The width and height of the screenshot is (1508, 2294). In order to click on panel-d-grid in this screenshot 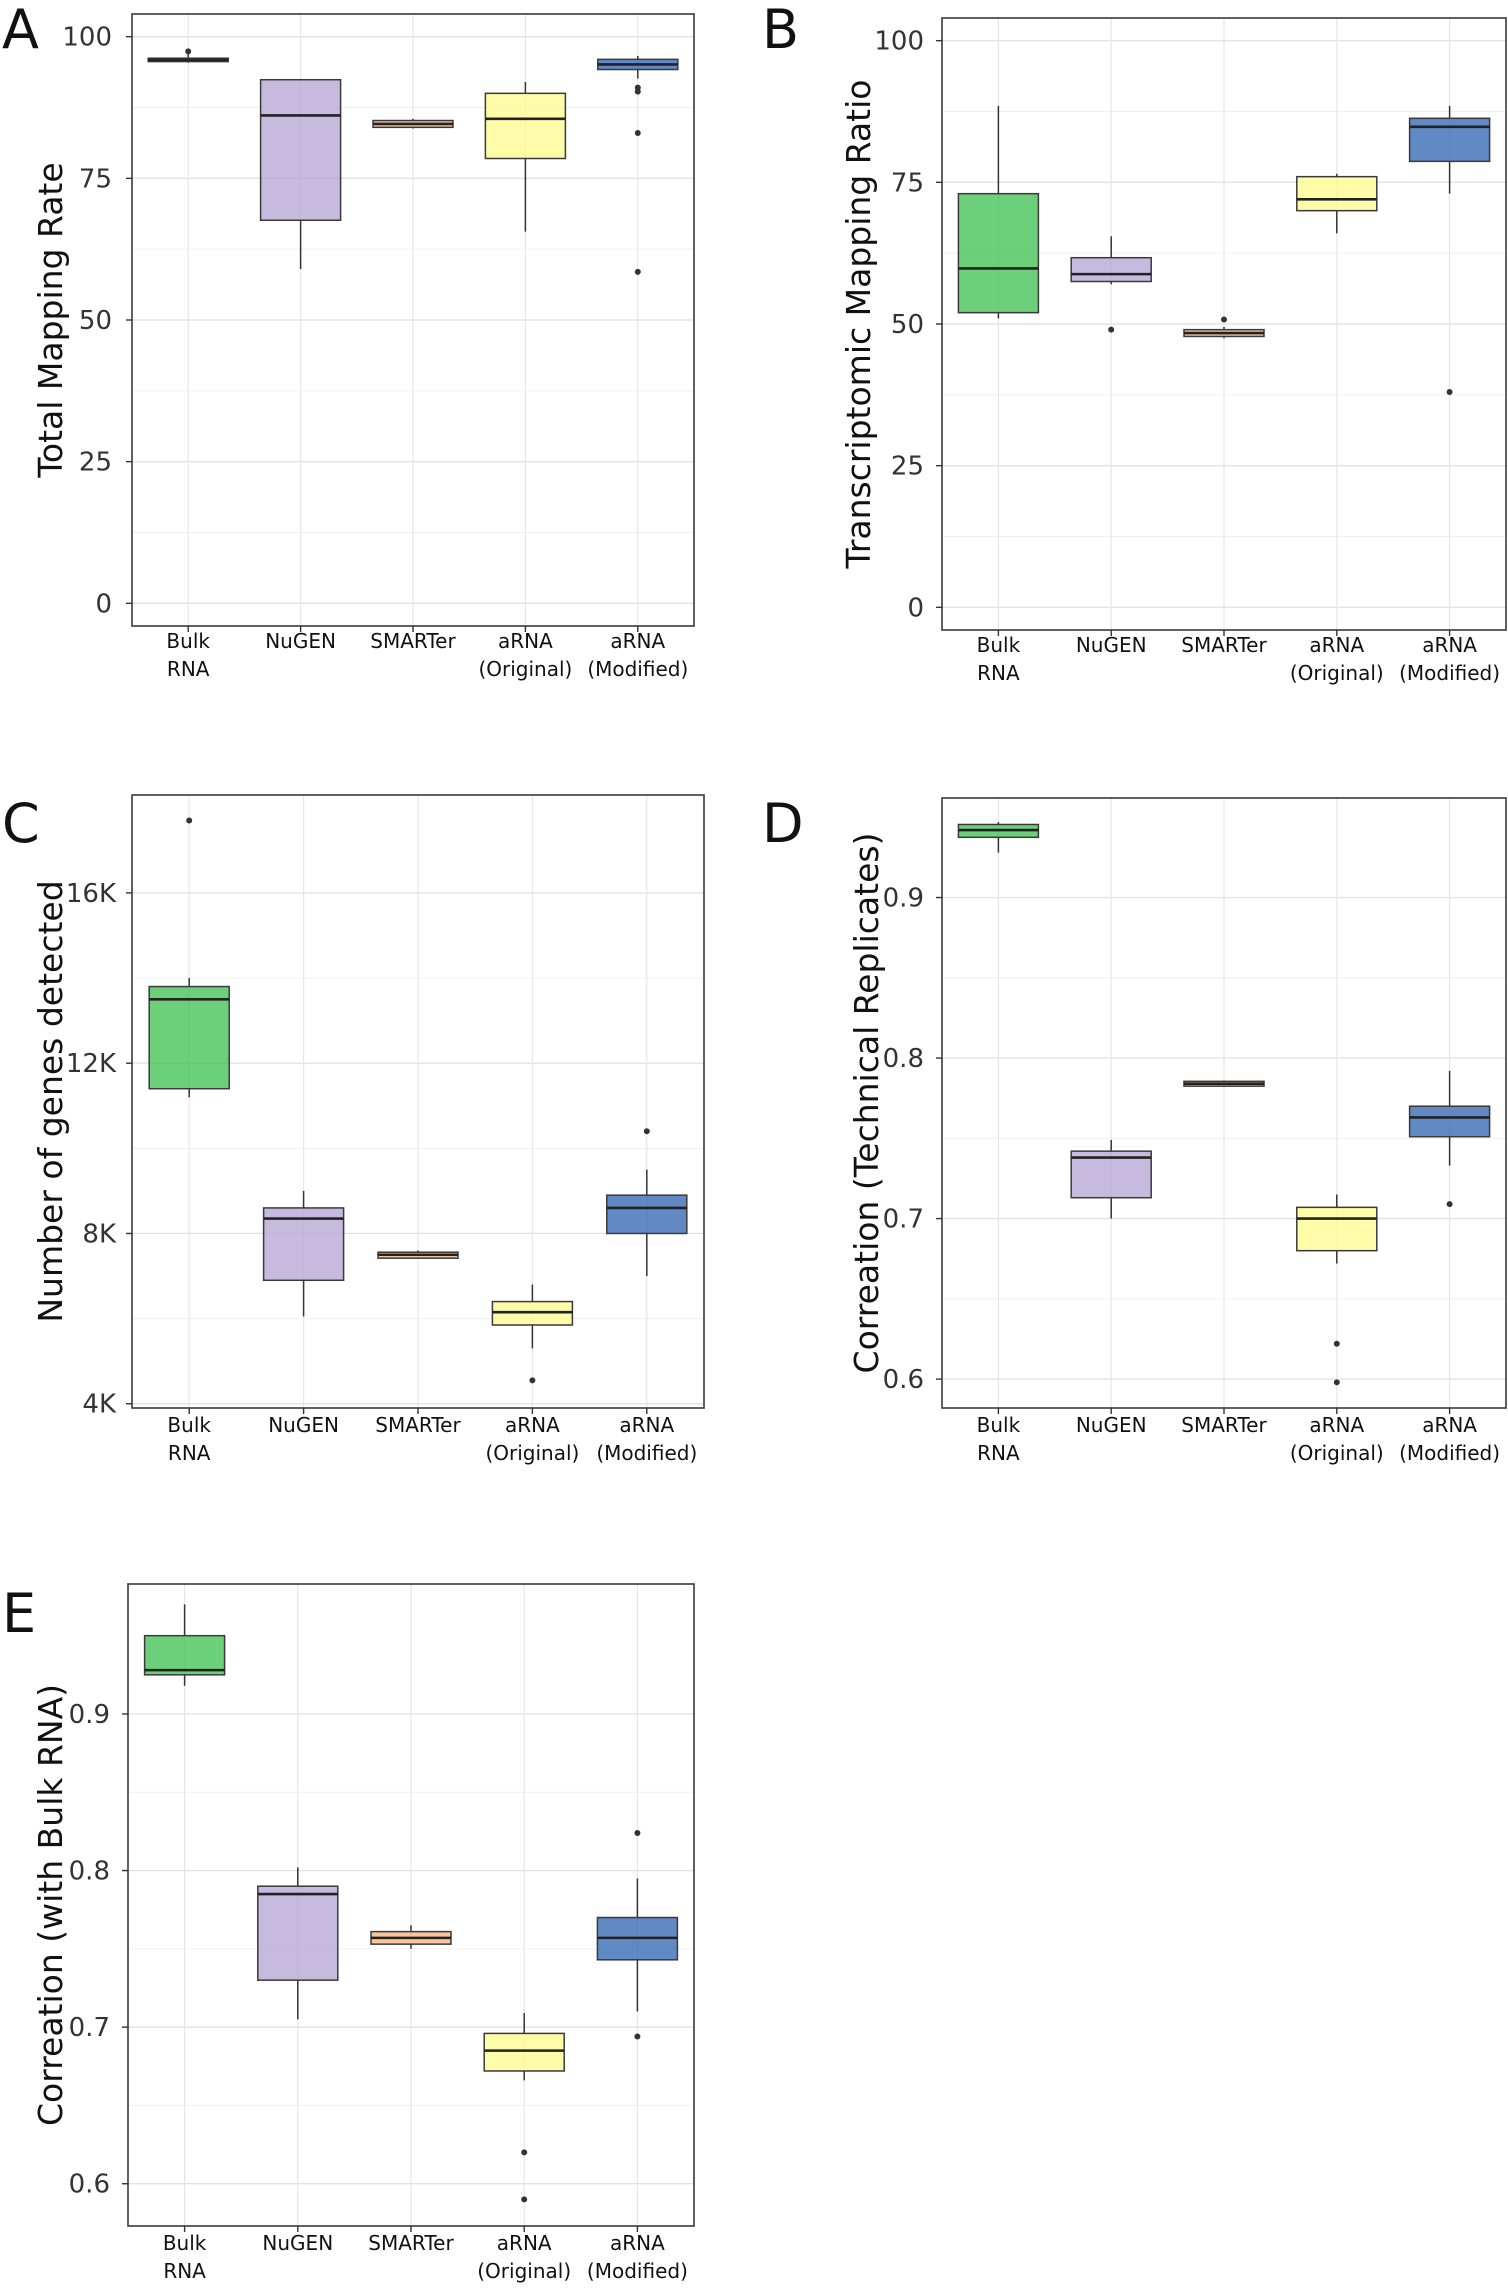, I will do `click(1224, 1103)`.